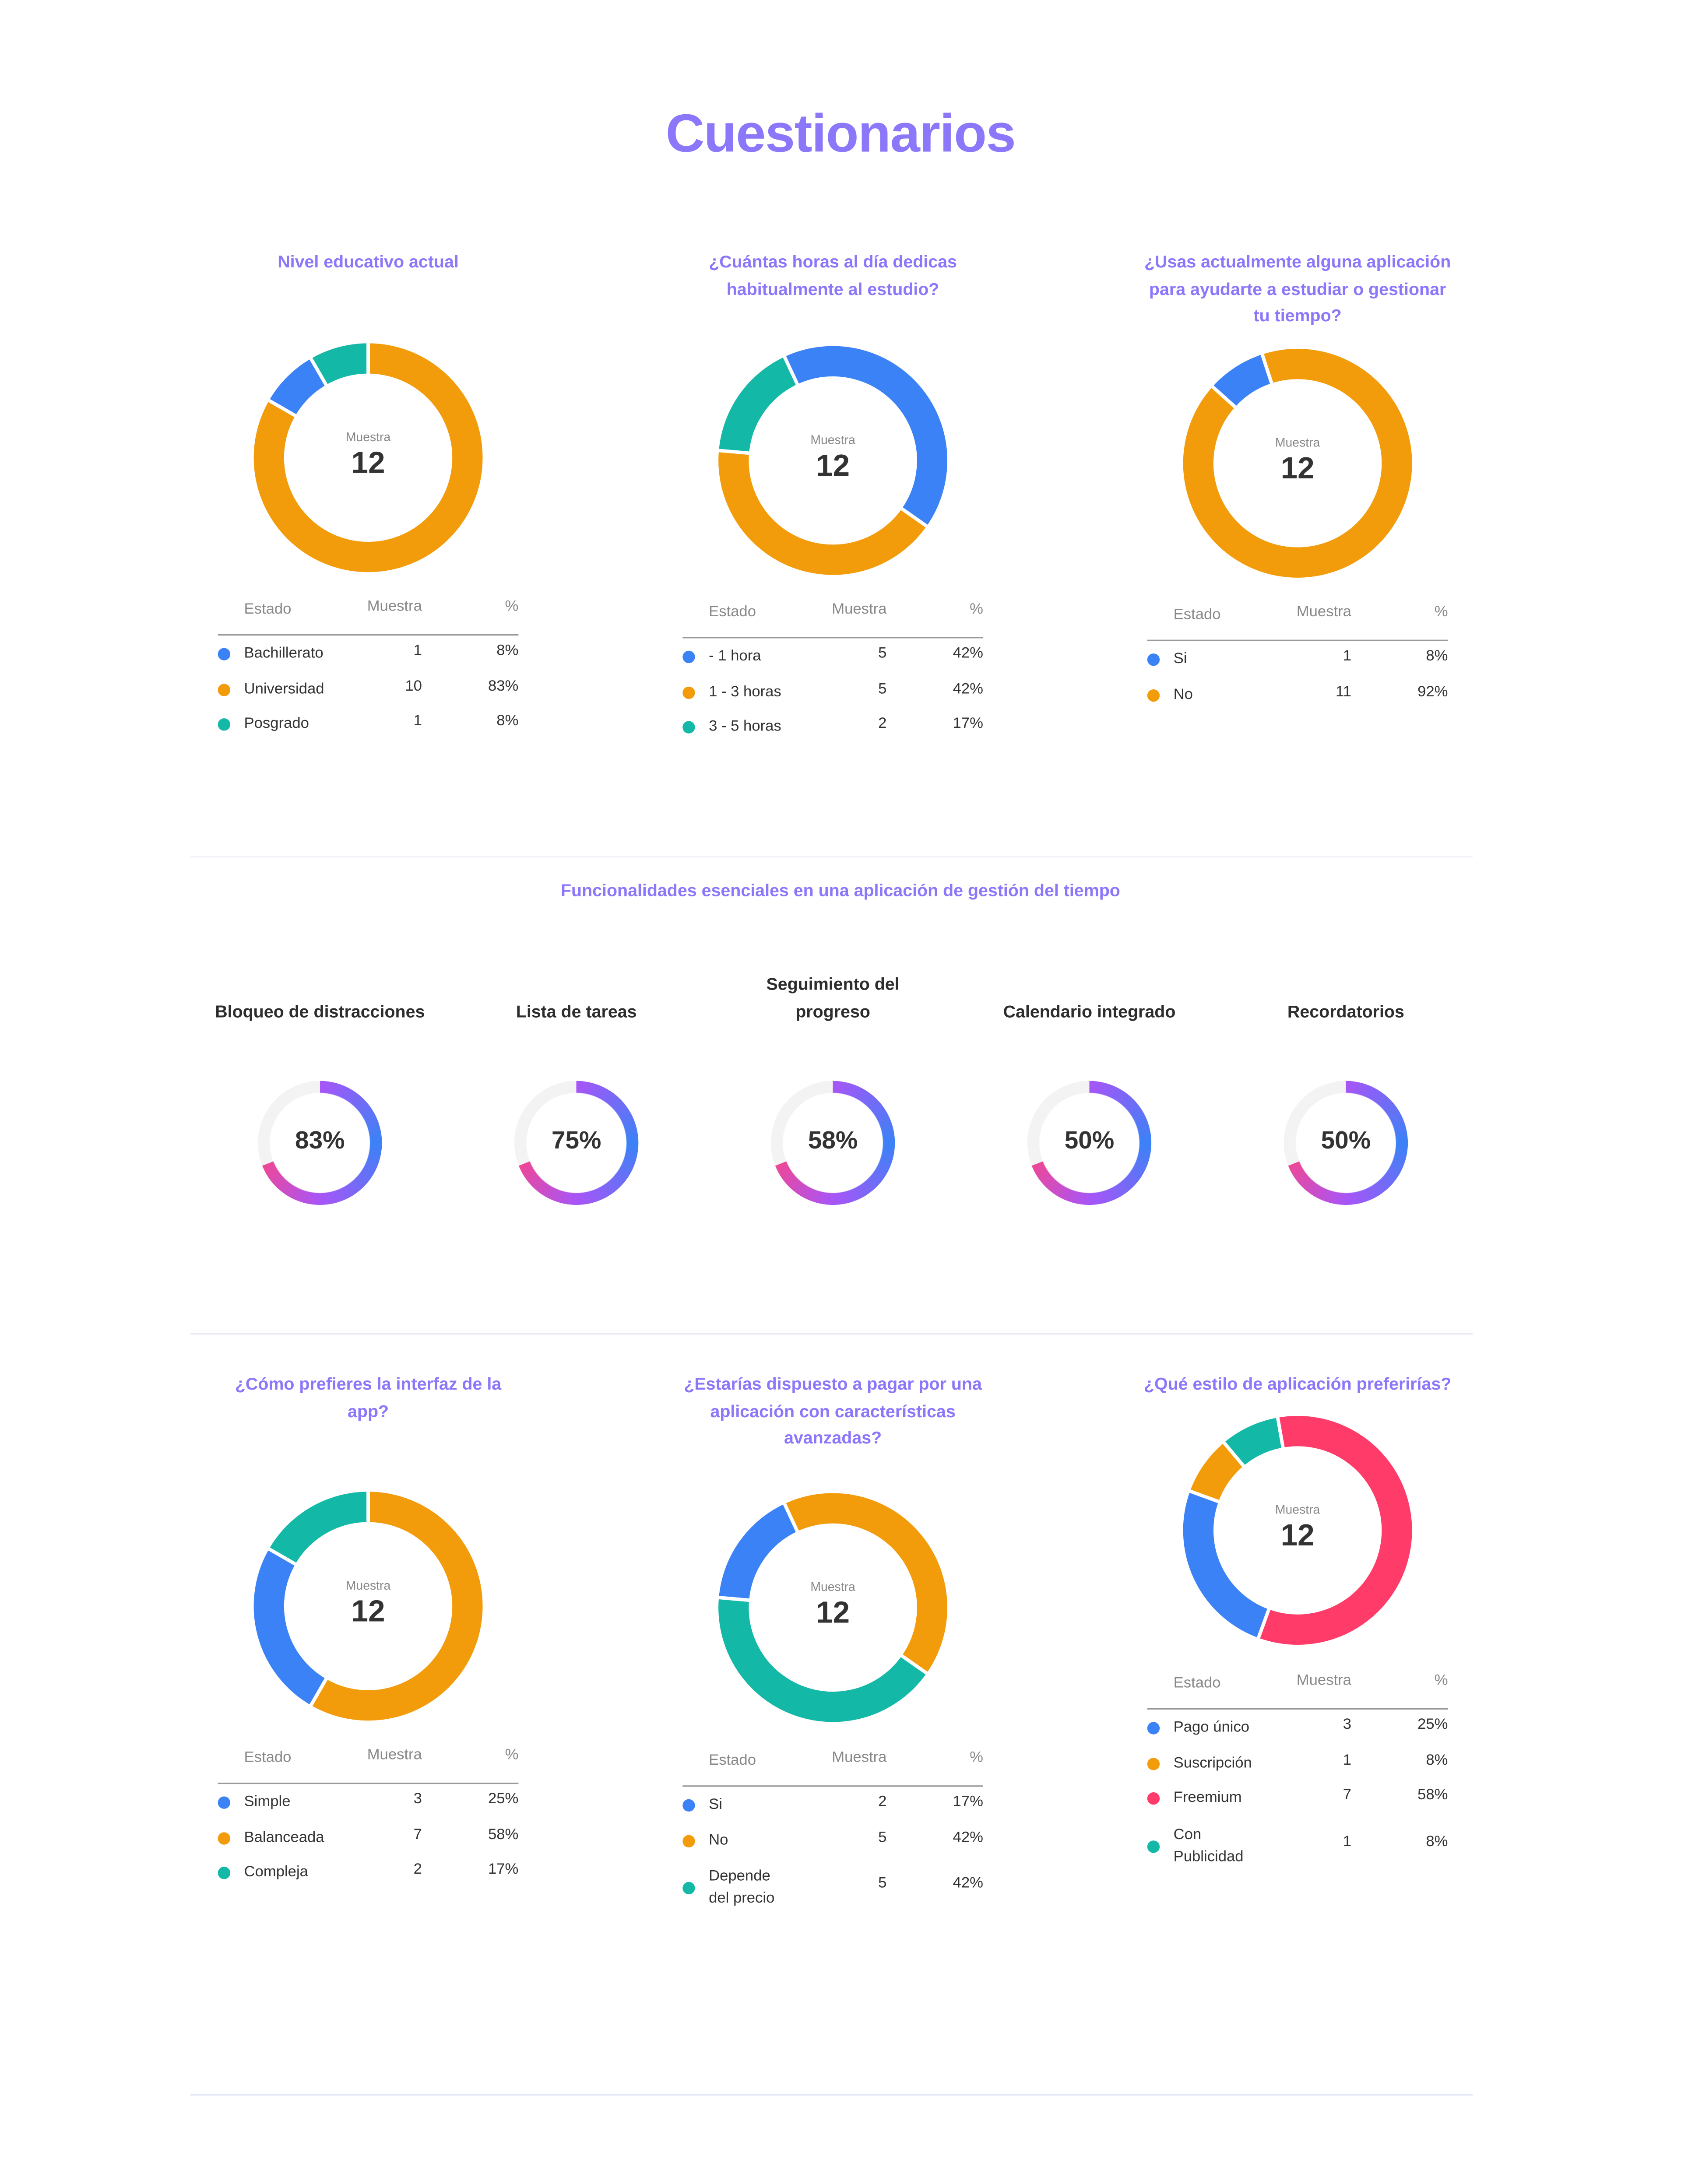 This screenshot has height=2184, width=1681. Describe the element at coordinates (1209, 1845) in the screenshot. I see `row-label: Con Publicidad` at that location.